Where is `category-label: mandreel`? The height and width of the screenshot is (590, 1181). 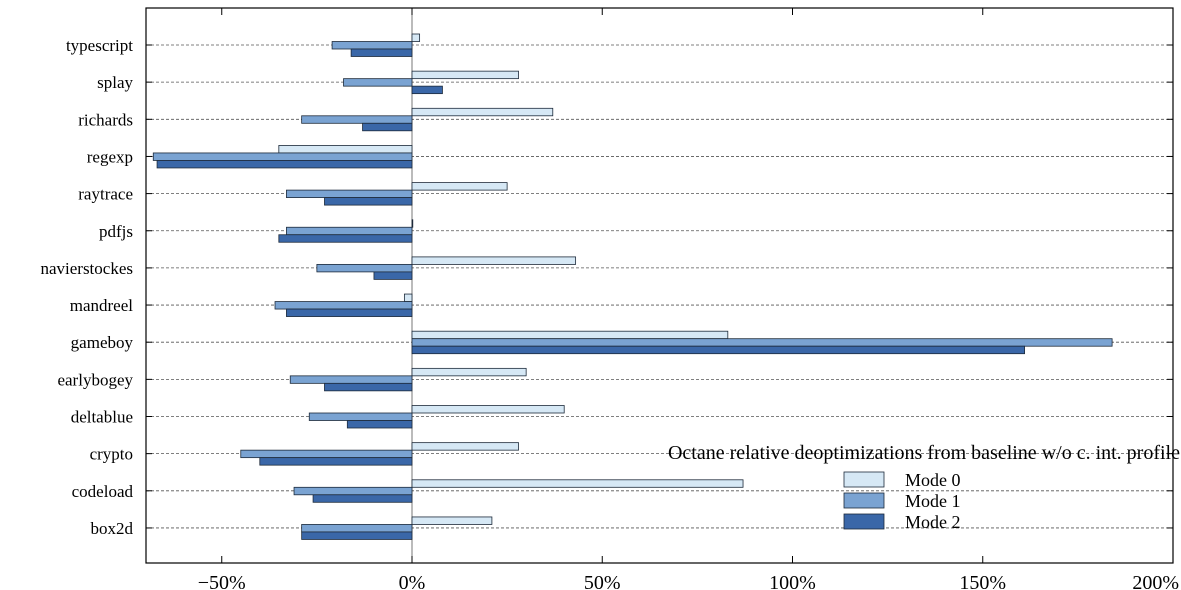
category-label: mandreel is located at coordinates (102, 305).